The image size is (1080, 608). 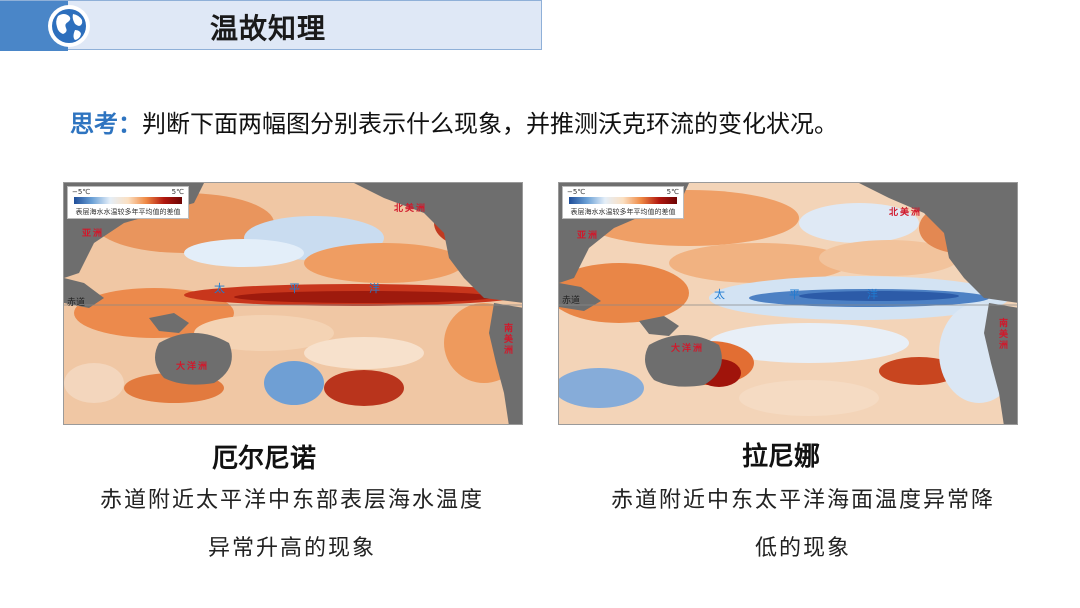 I want to click on globe-icon, so click(x=69, y=26).